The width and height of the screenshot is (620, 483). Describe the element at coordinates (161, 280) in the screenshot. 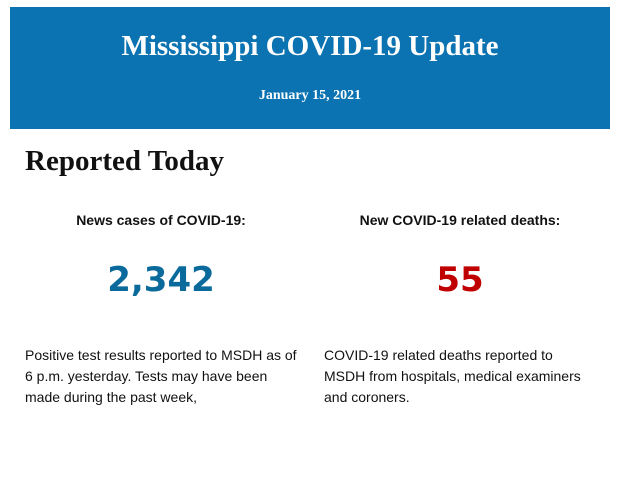

I see `cases-value: 2,342` at that location.